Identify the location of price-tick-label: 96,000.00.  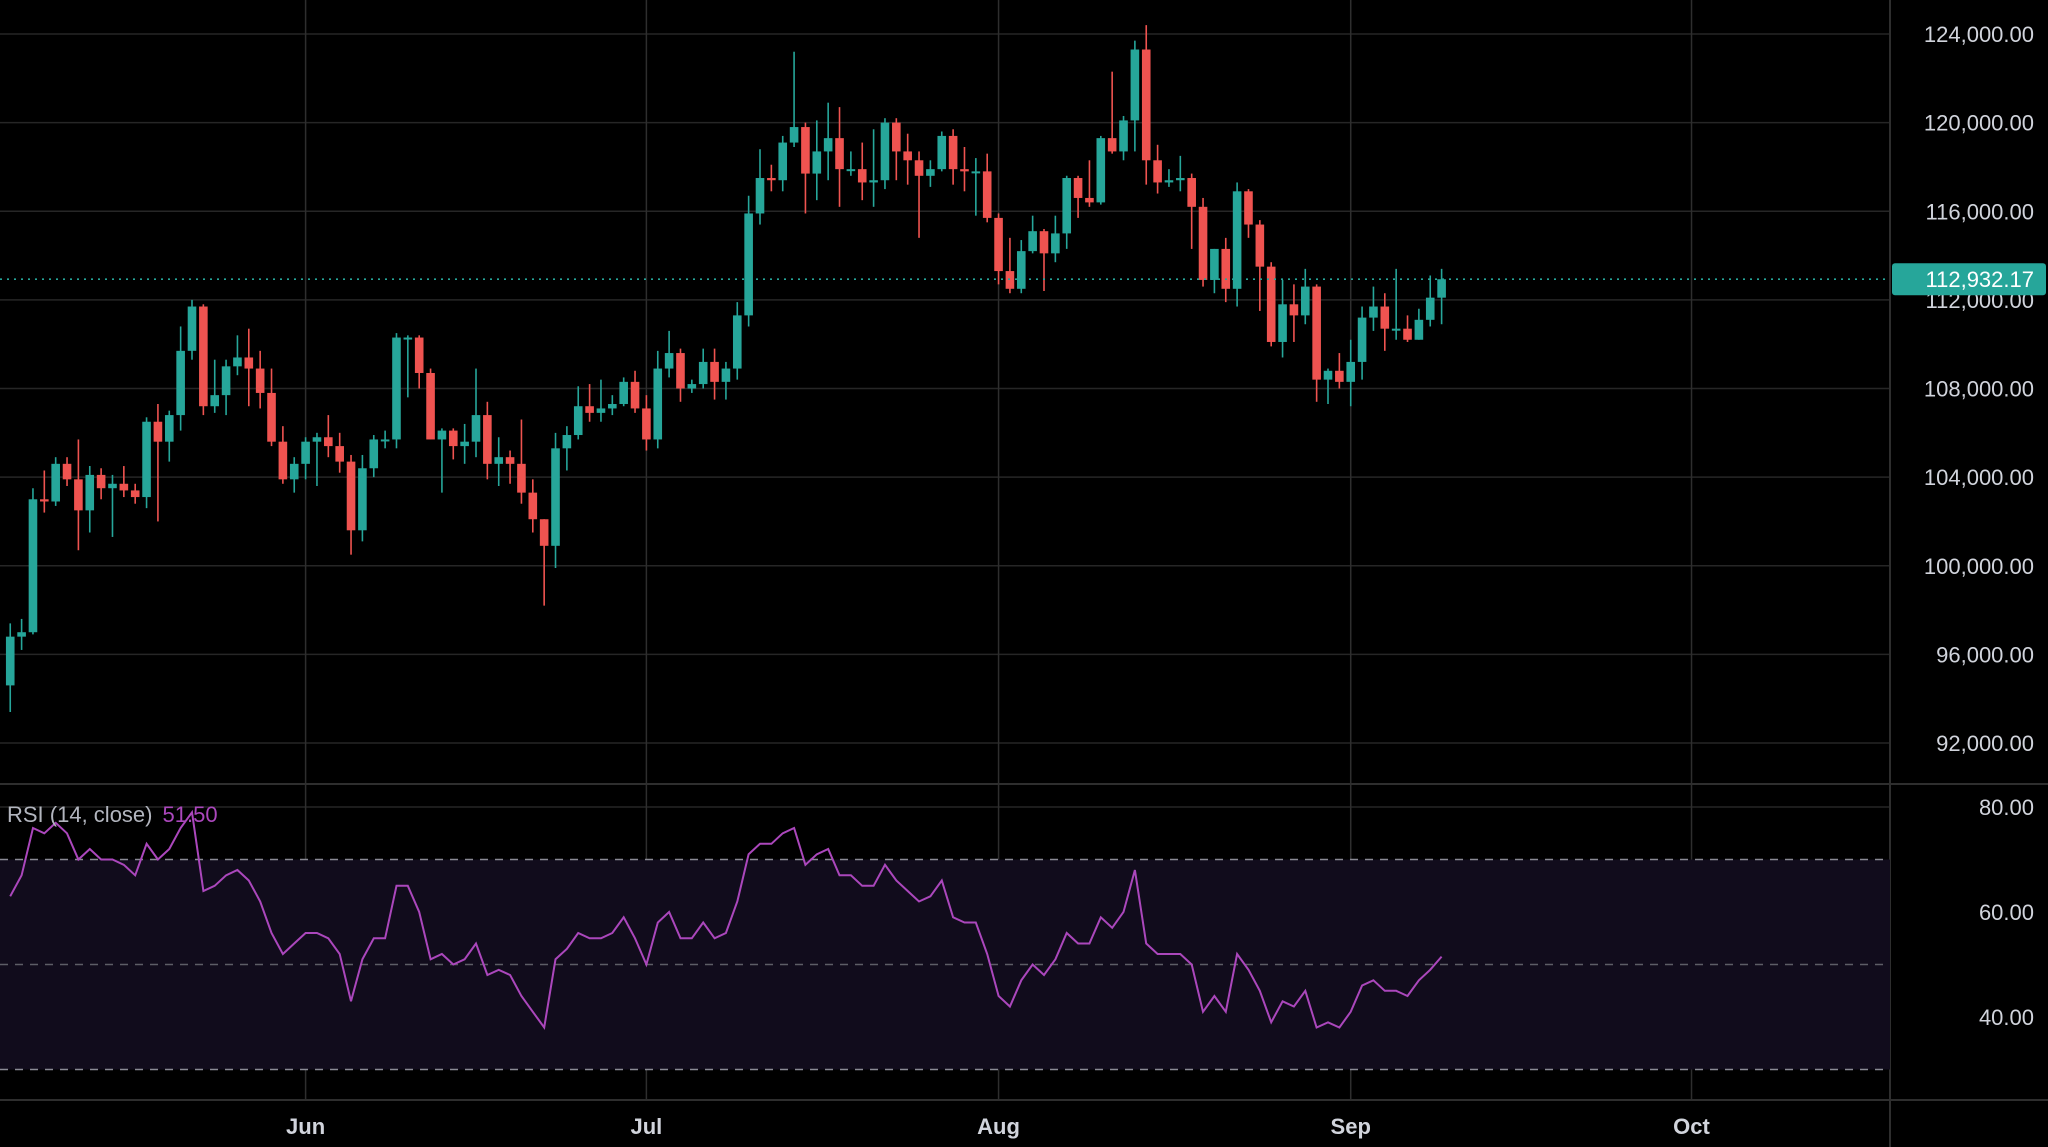
(1985, 654).